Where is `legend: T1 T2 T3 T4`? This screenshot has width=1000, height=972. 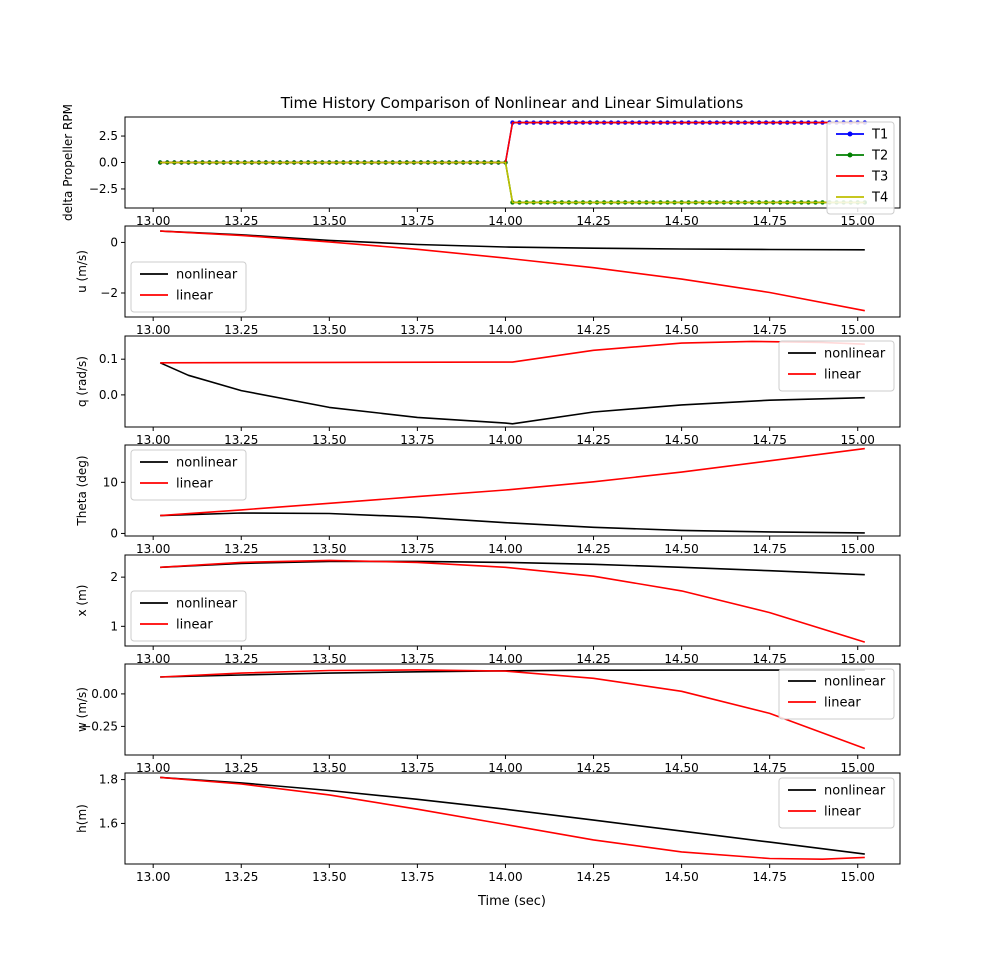
legend: T1 T2 T3 T4 is located at coordinates (860, 168).